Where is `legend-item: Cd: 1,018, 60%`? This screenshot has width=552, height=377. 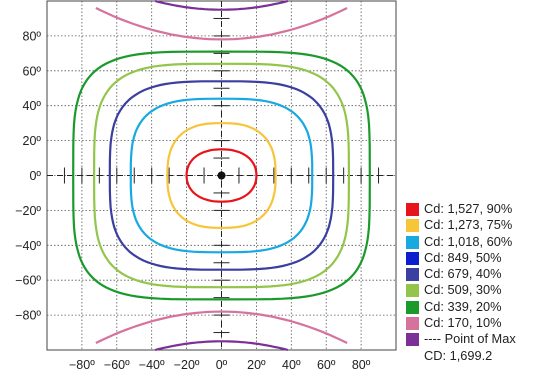
legend-item: Cd: 1,018, 60% is located at coordinates (478, 242).